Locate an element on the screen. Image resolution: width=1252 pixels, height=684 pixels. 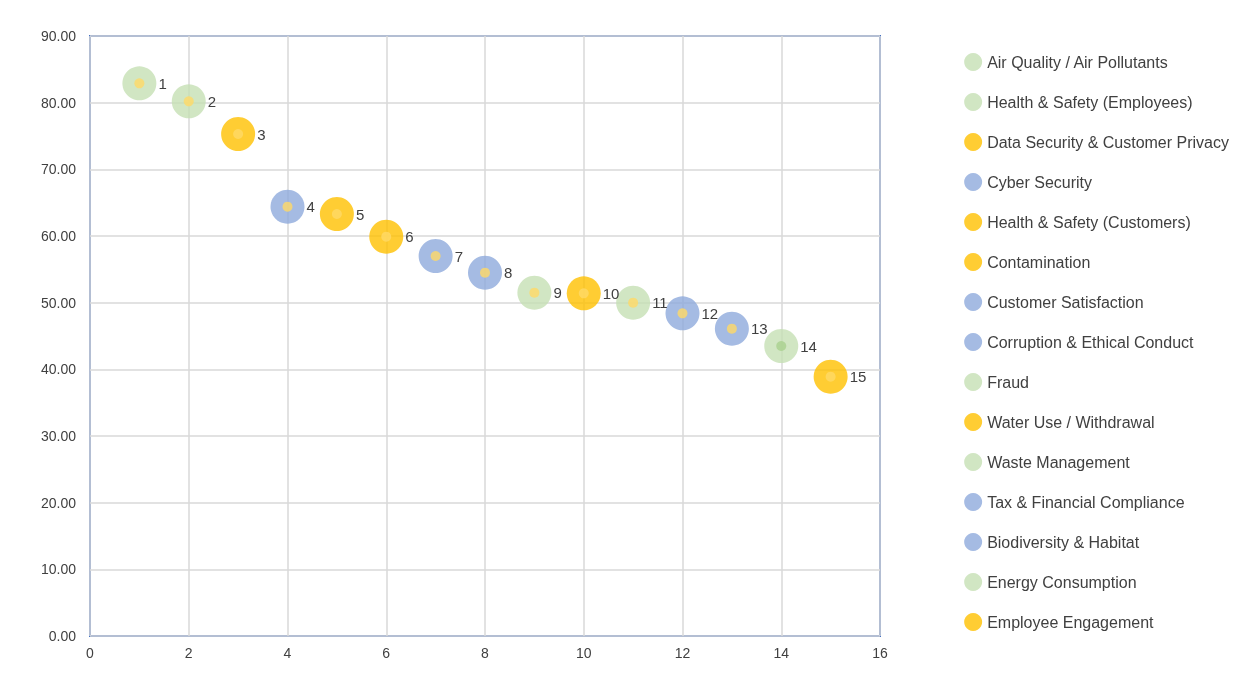
legend-label: Employee Engagement is located at coordinates (1071, 622).